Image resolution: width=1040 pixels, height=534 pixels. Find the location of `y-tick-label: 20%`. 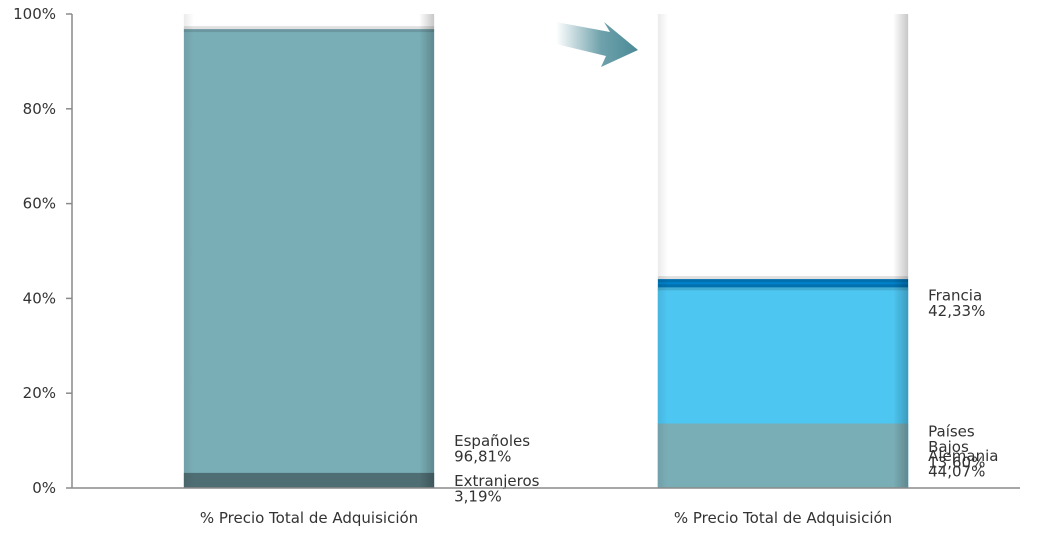

y-tick-label: 20% is located at coordinates (39, 393).